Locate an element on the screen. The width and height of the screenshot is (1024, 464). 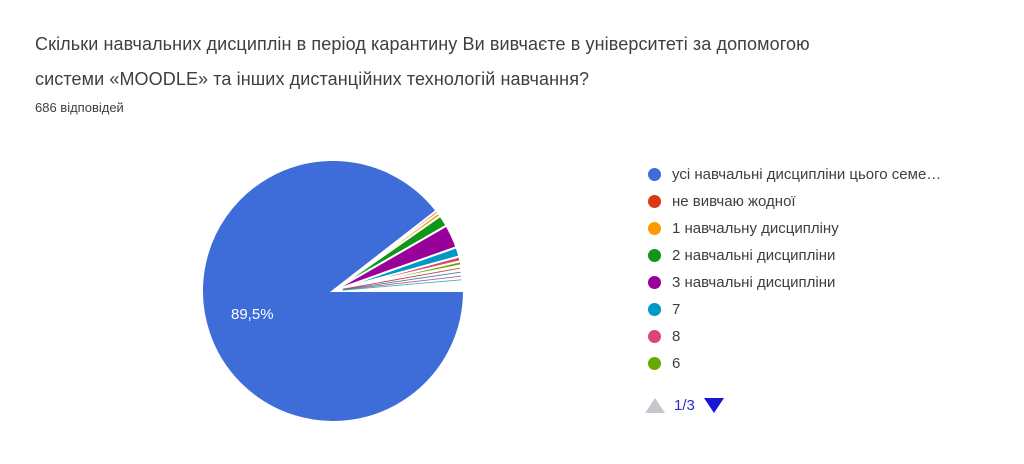
legend-item-label: не вивчаю жодної is located at coordinates (734, 201).